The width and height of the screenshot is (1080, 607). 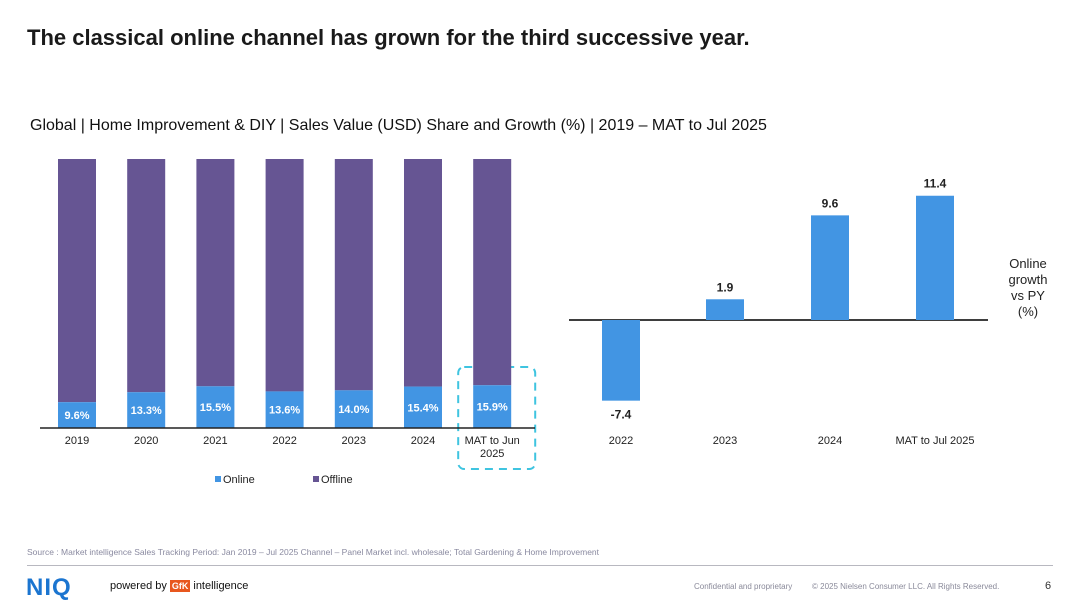 I want to click on online-share-label: 14.0%, so click(x=353, y=410).